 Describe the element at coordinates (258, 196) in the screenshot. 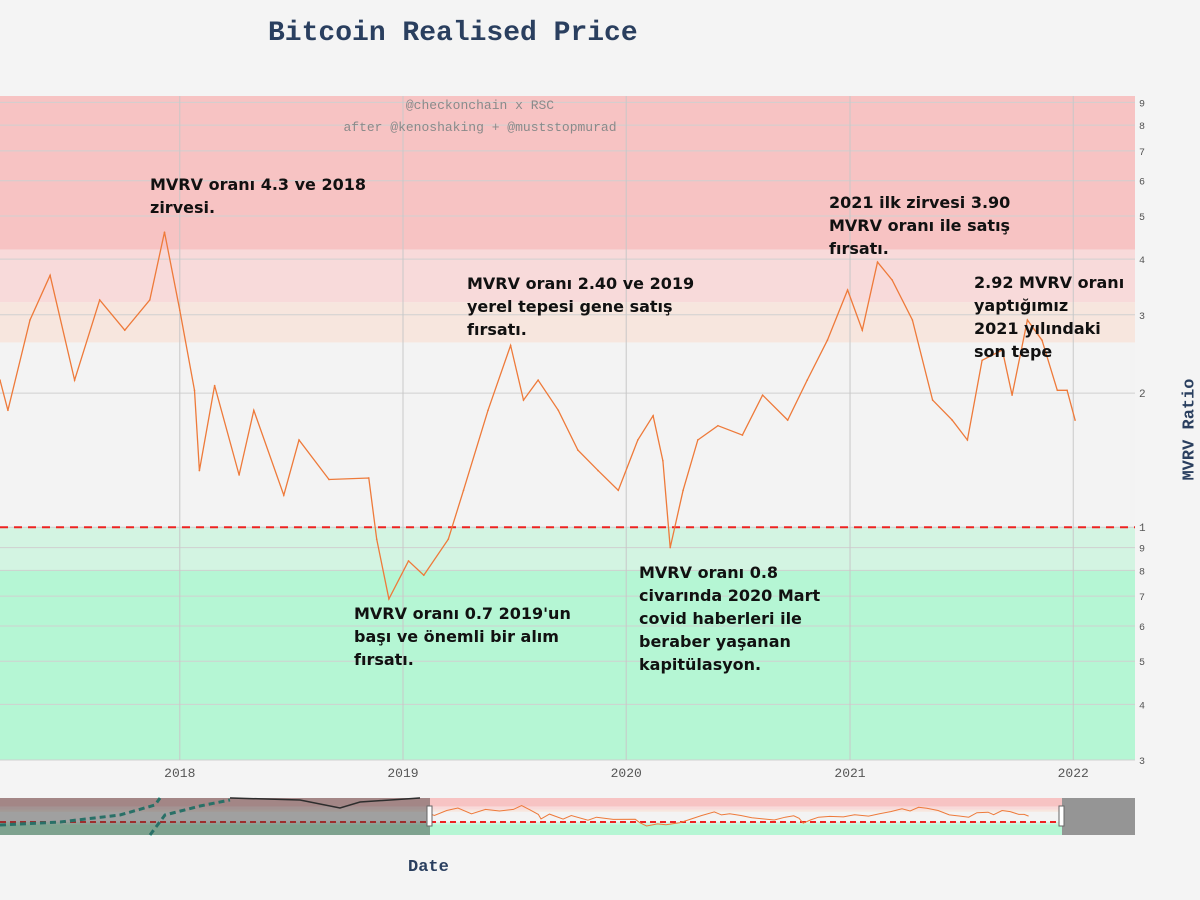

I see `annotation-2018-top: MVRV oranı 4.3 ve 2018 zirvesi.` at that location.